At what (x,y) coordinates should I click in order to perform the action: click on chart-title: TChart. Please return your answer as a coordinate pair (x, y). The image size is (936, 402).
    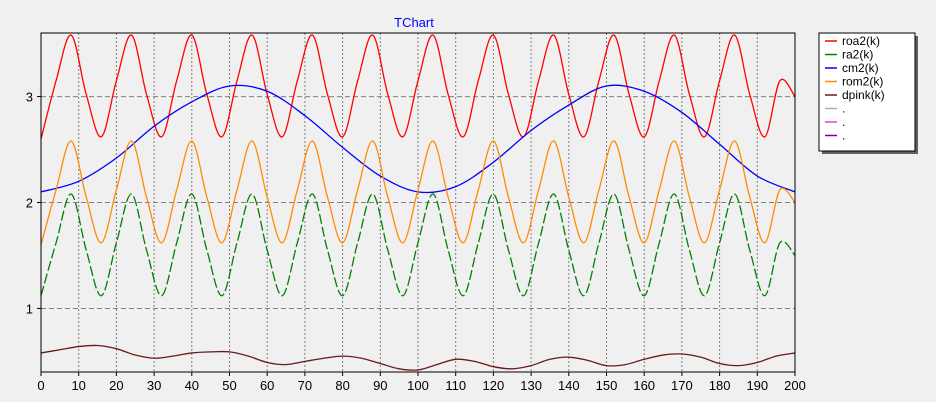
    Looking at the image, I should click on (414, 22).